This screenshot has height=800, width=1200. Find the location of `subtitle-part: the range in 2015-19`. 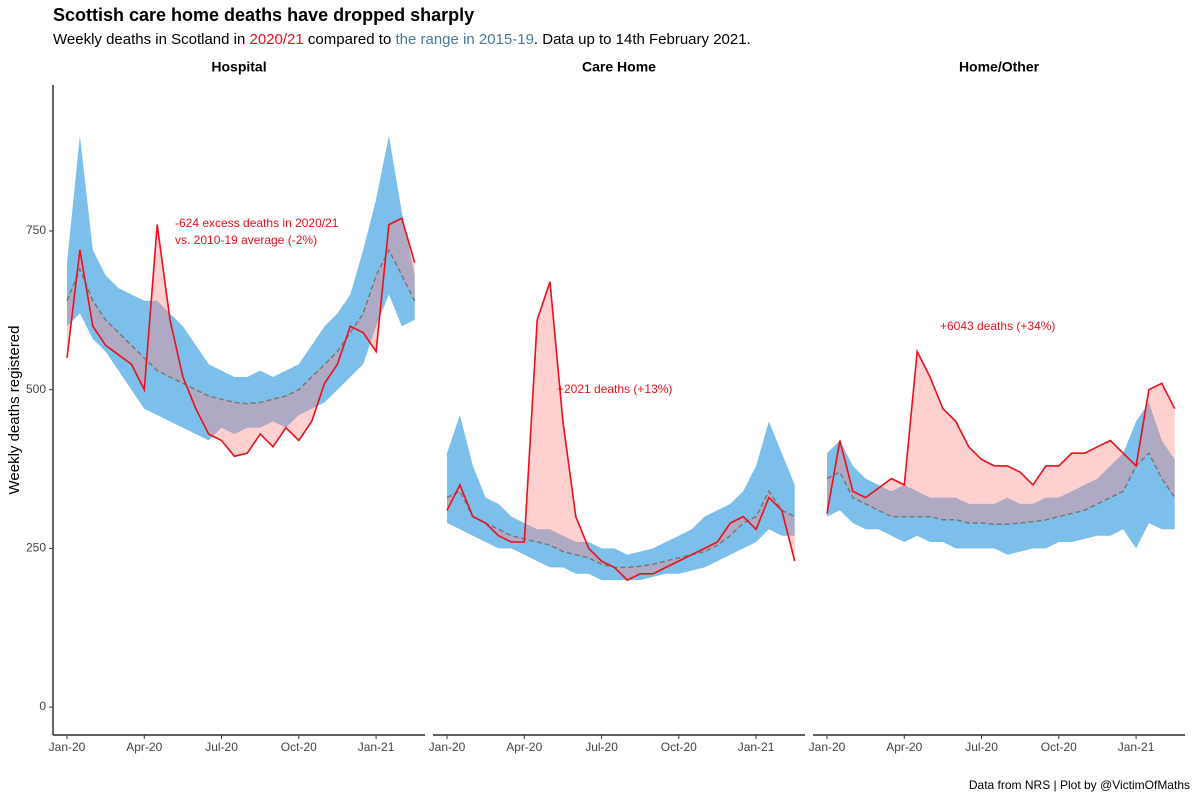

subtitle-part: the range in 2015-19 is located at coordinates (464, 39).